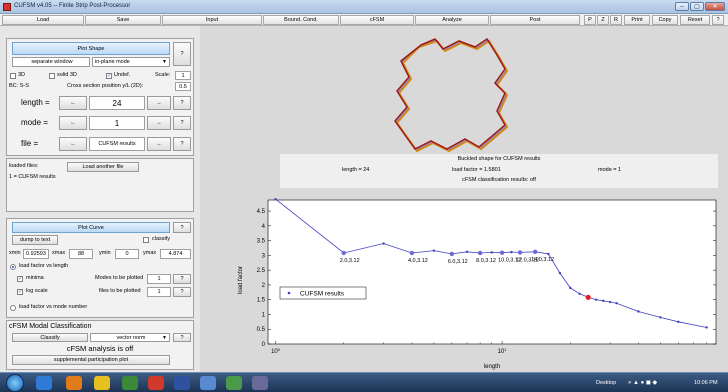 The height and width of the screenshot is (392, 728). I want to click on y-tick-label: 2, so click(264, 286).